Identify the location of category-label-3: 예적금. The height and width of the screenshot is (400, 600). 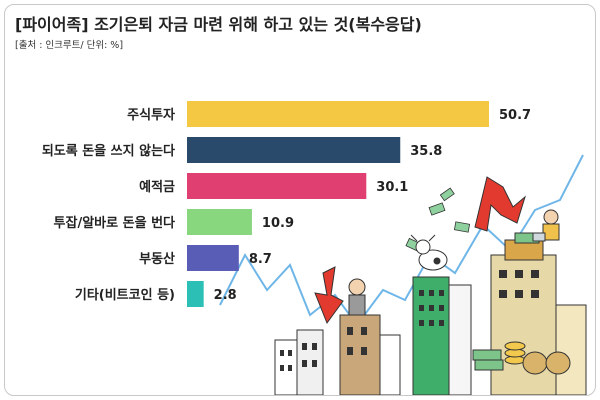
(157, 187).